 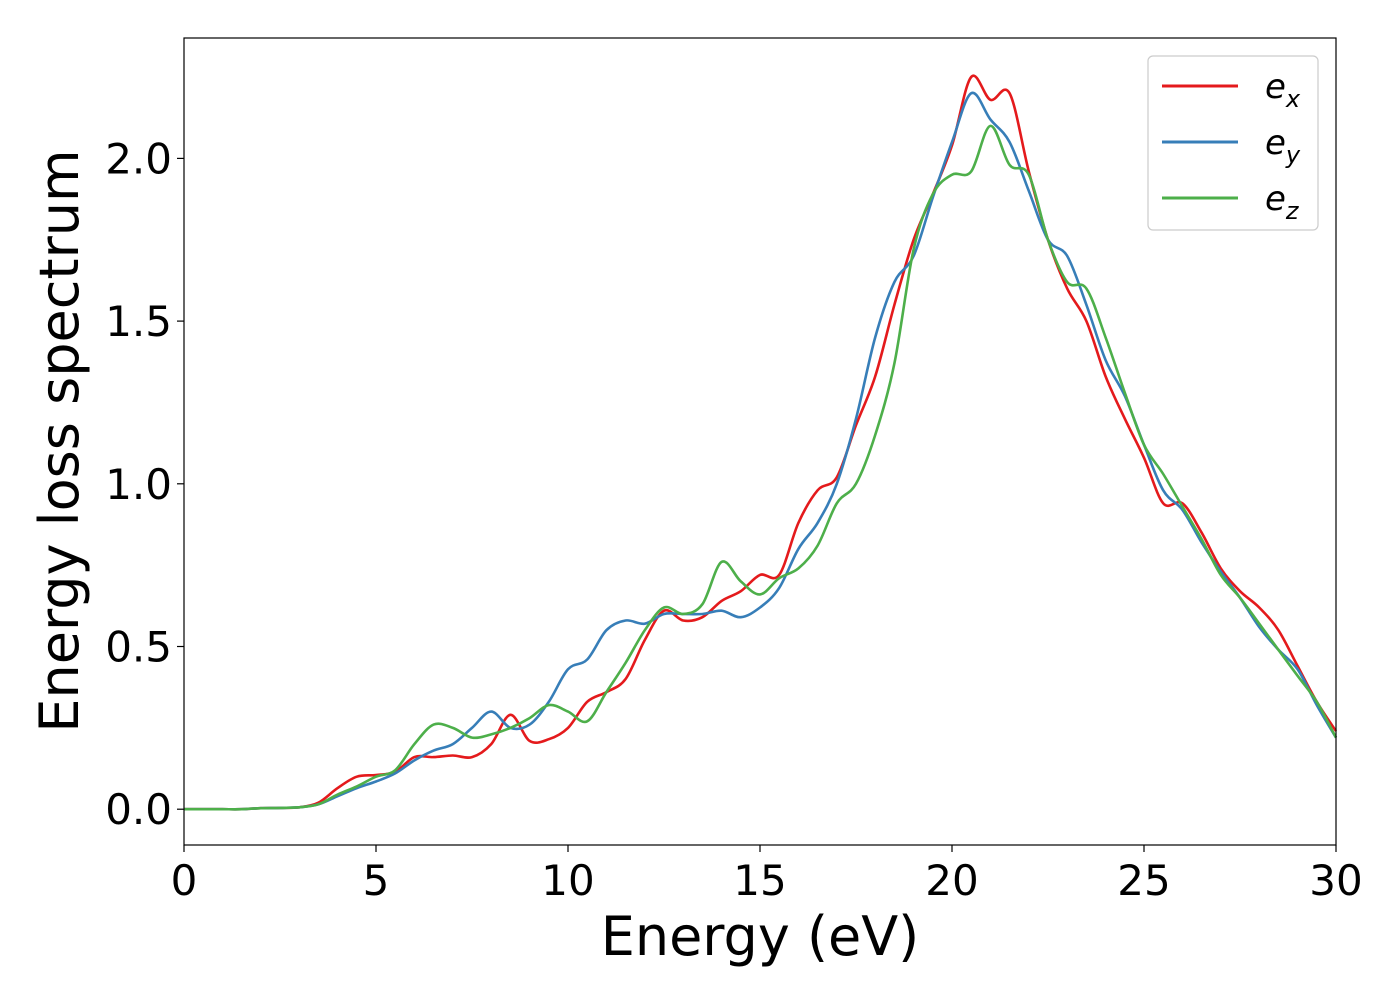 What do you see at coordinates (138, 321) in the screenshot?
I see `y-tick-label: 1.5` at bounding box center [138, 321].